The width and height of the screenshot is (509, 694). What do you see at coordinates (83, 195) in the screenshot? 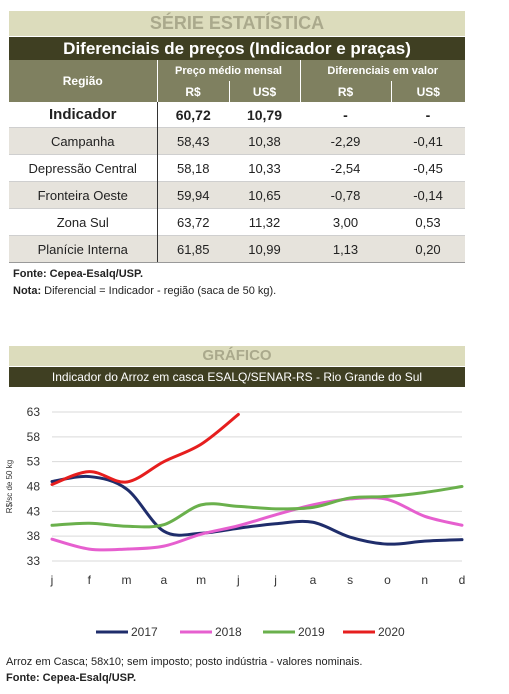
I see `region-cell: Fronteira Oeste` at bounding box center [83, 195].